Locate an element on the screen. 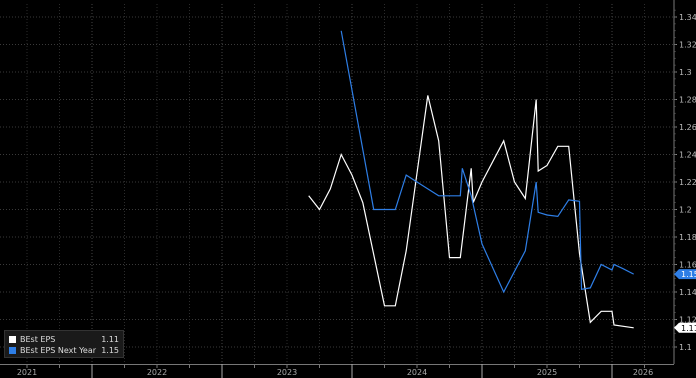 Image resolution: width=696 pixels, height=378 pixels. legend-item-best-eps: BEst EPS 1.11 is located at coordinates (64, 339).